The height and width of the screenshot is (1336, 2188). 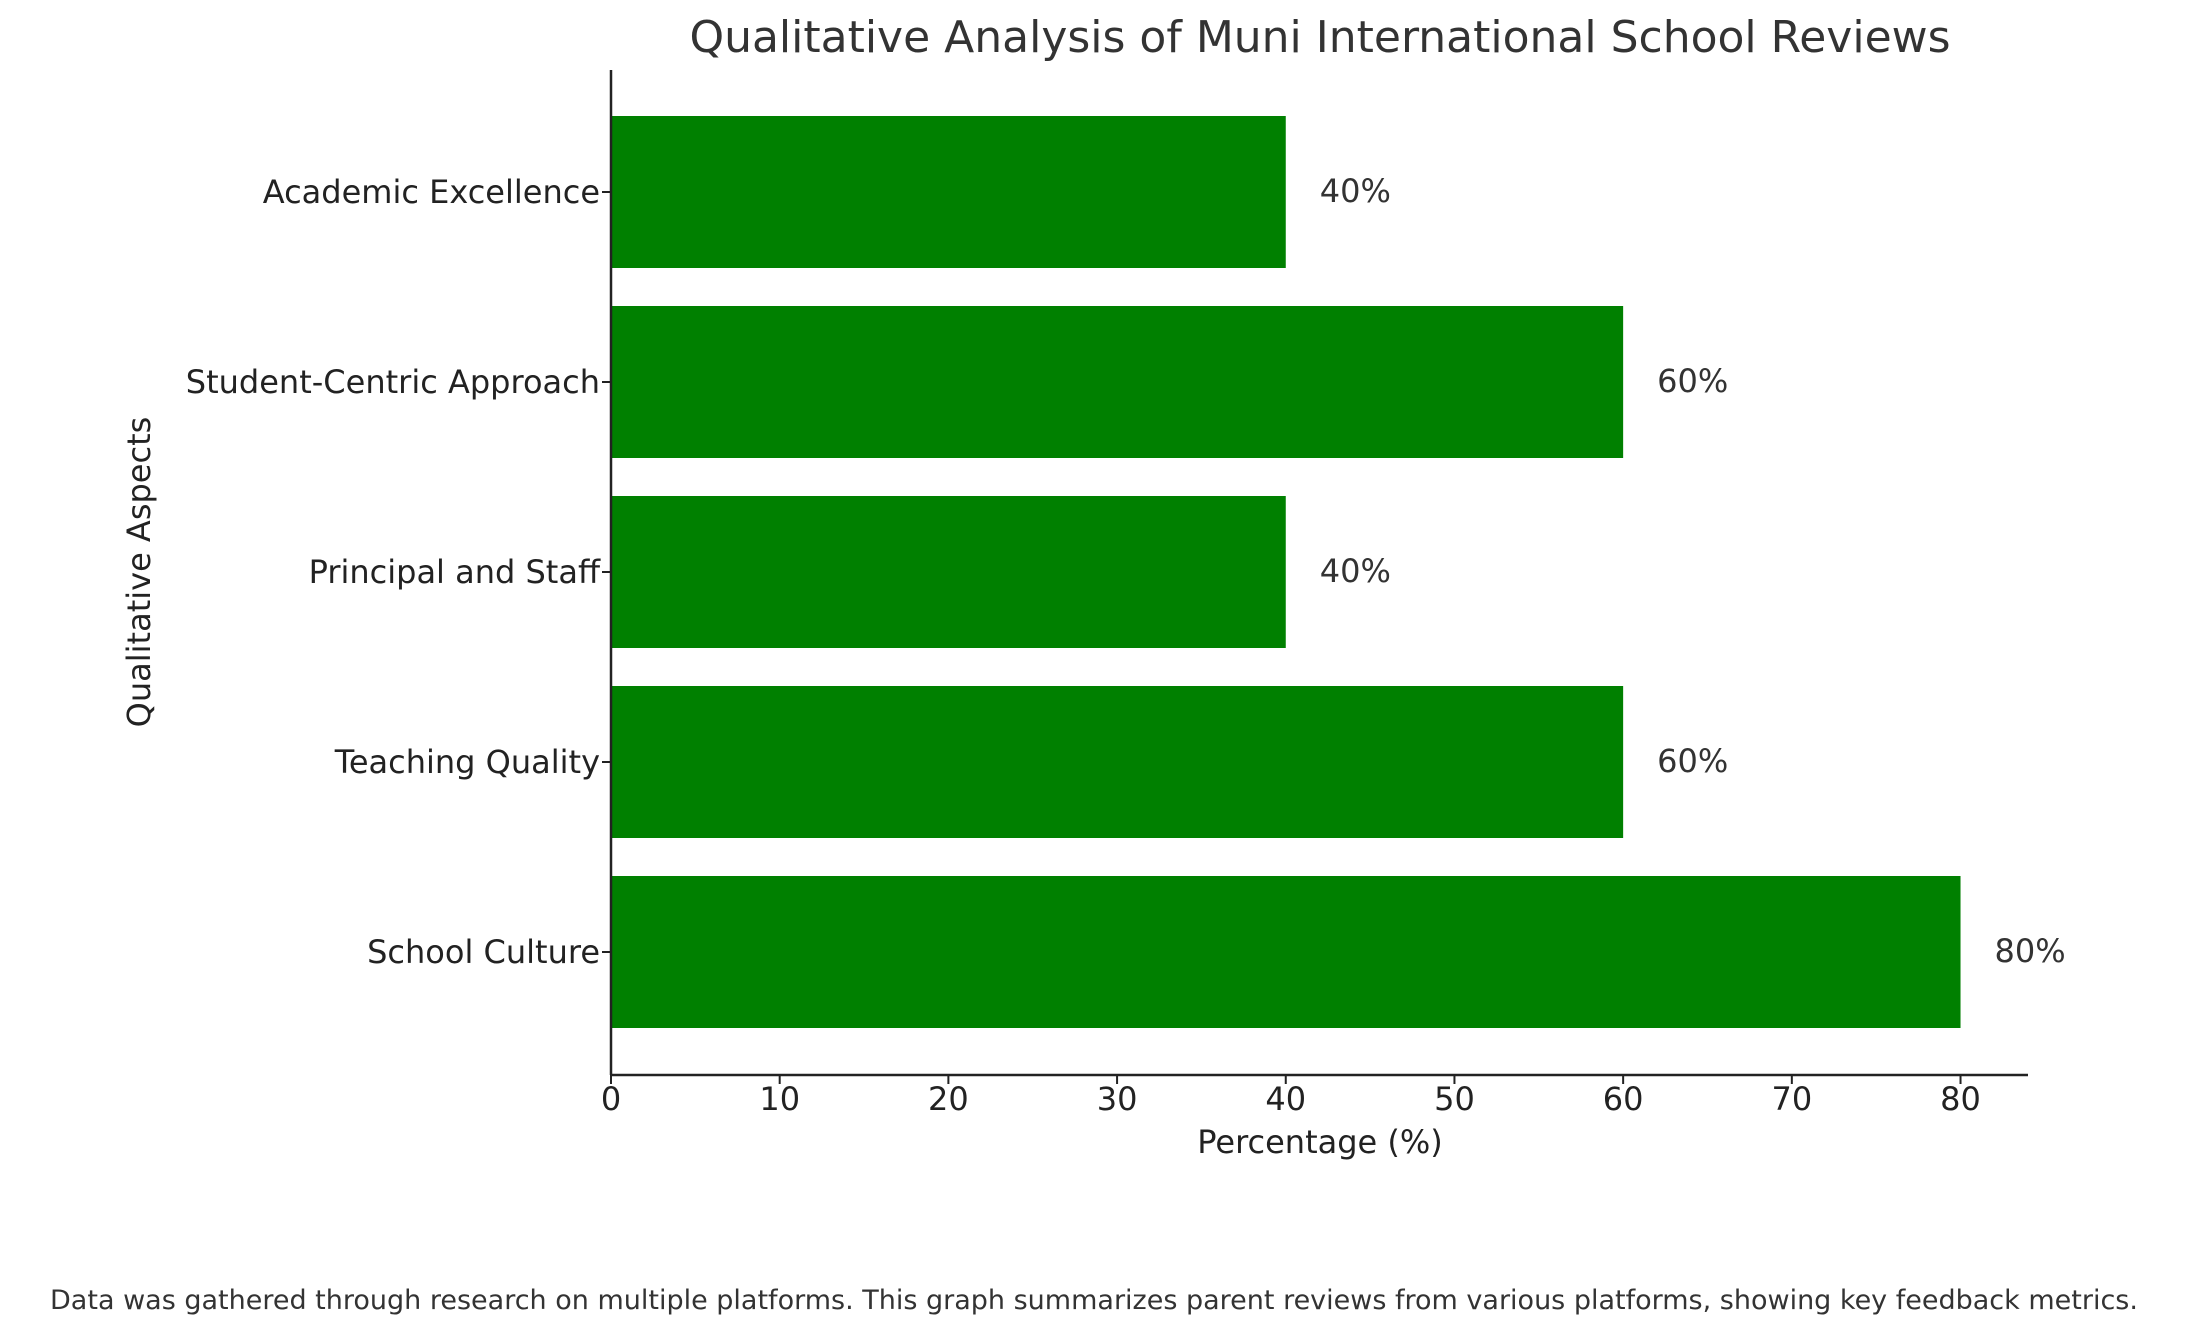 I want to click on x-tick-label: 10, so click(x=779, y=1099).